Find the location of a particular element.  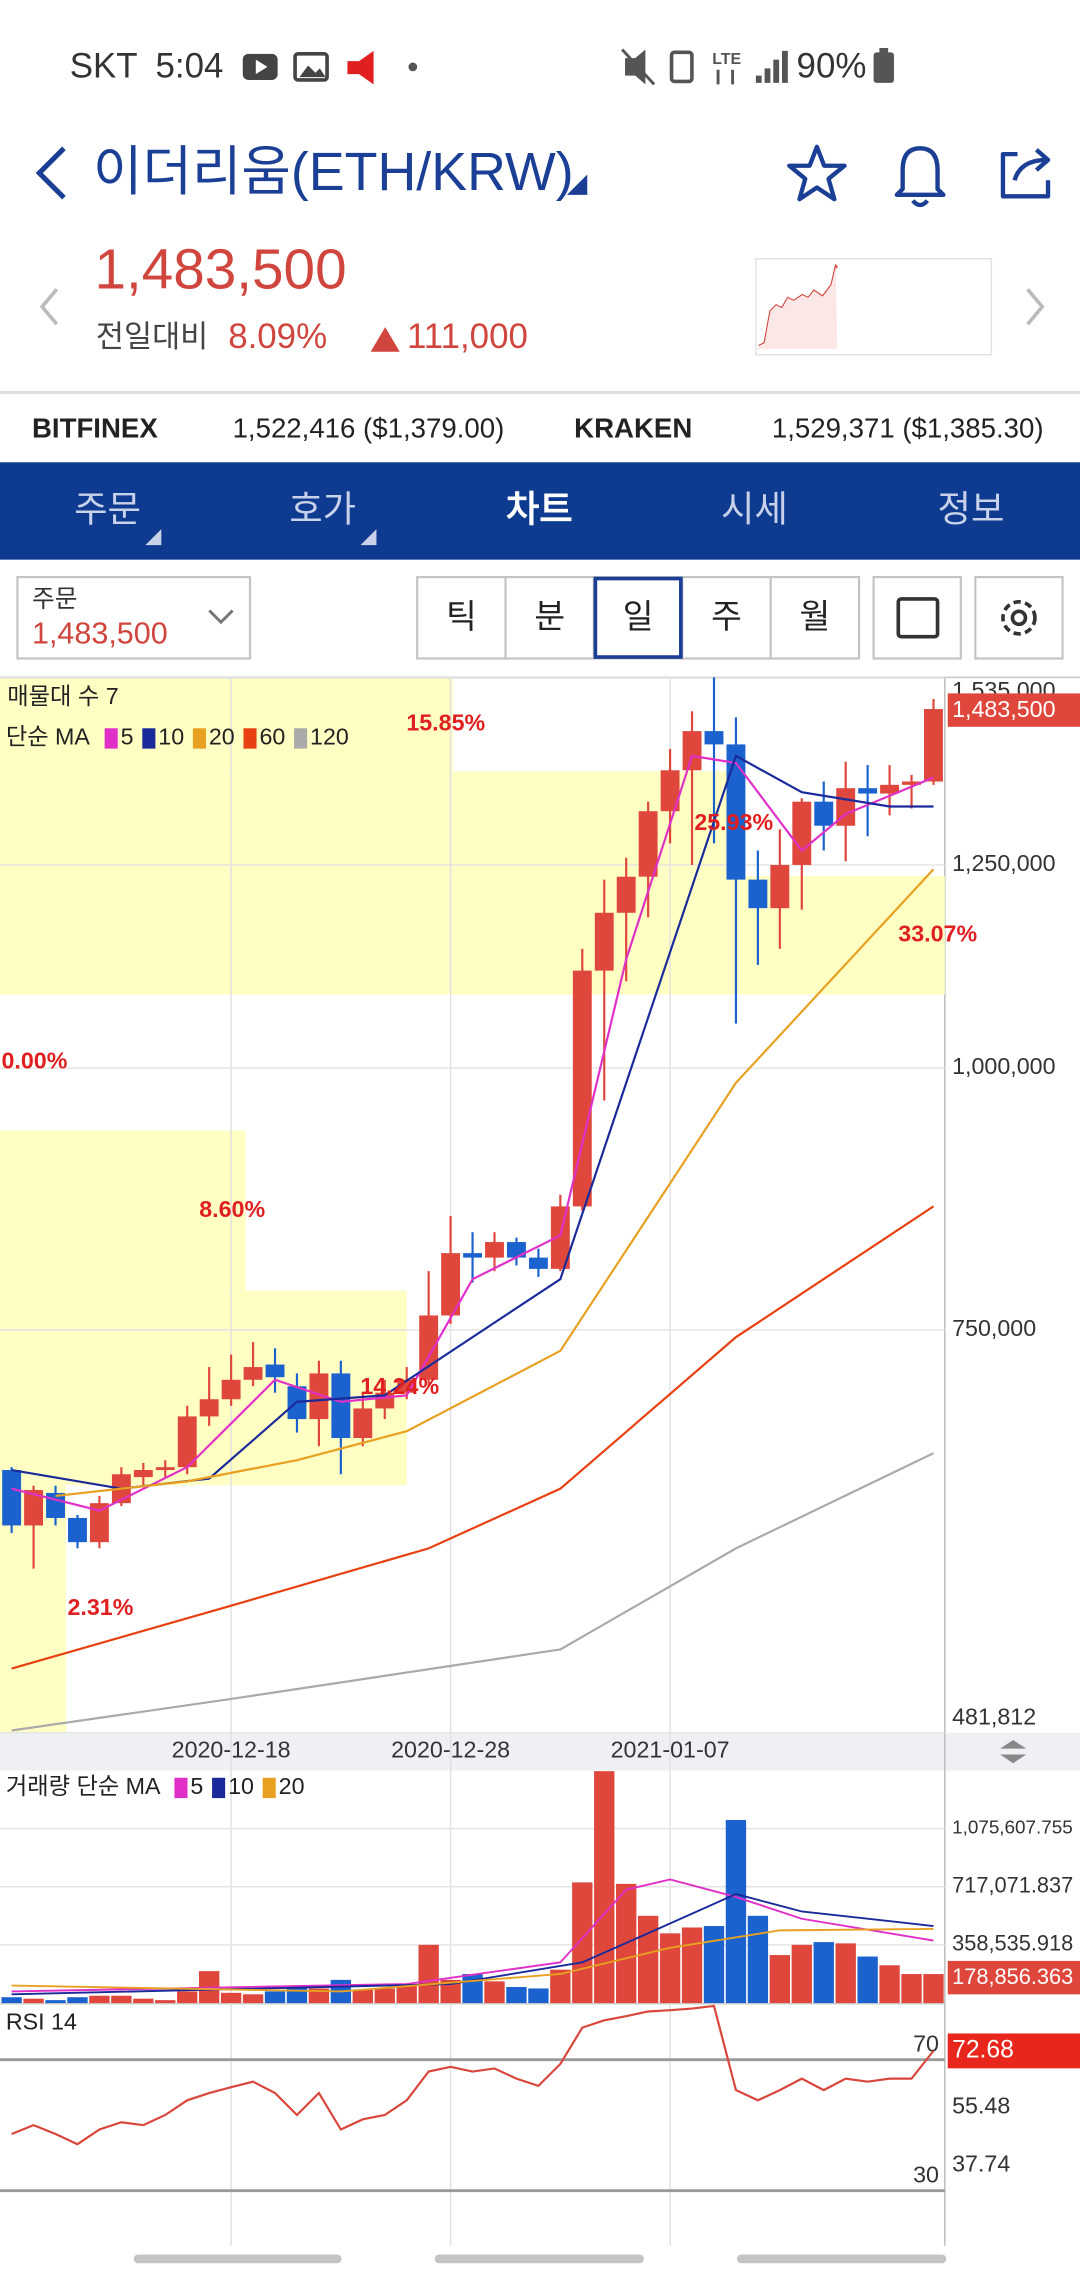

sparkline-fill is located at coordinates (798, 307).